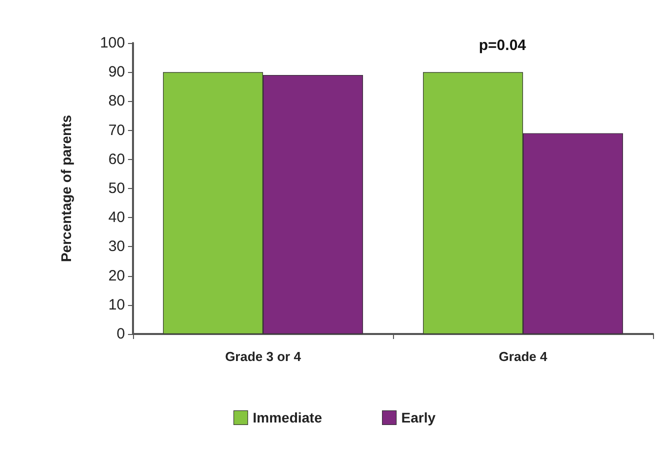  I want to click on y-tick-label: 90, so click(116, 72).